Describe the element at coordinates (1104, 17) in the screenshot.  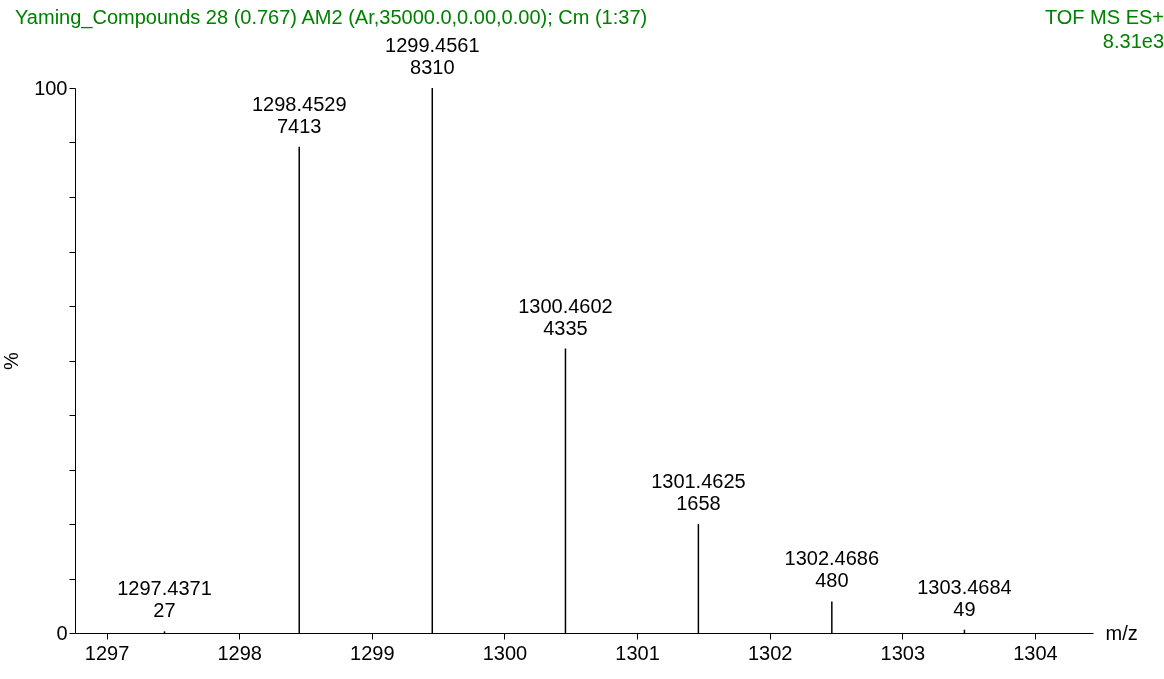
I see `text: TOF MS ES+` at that location.